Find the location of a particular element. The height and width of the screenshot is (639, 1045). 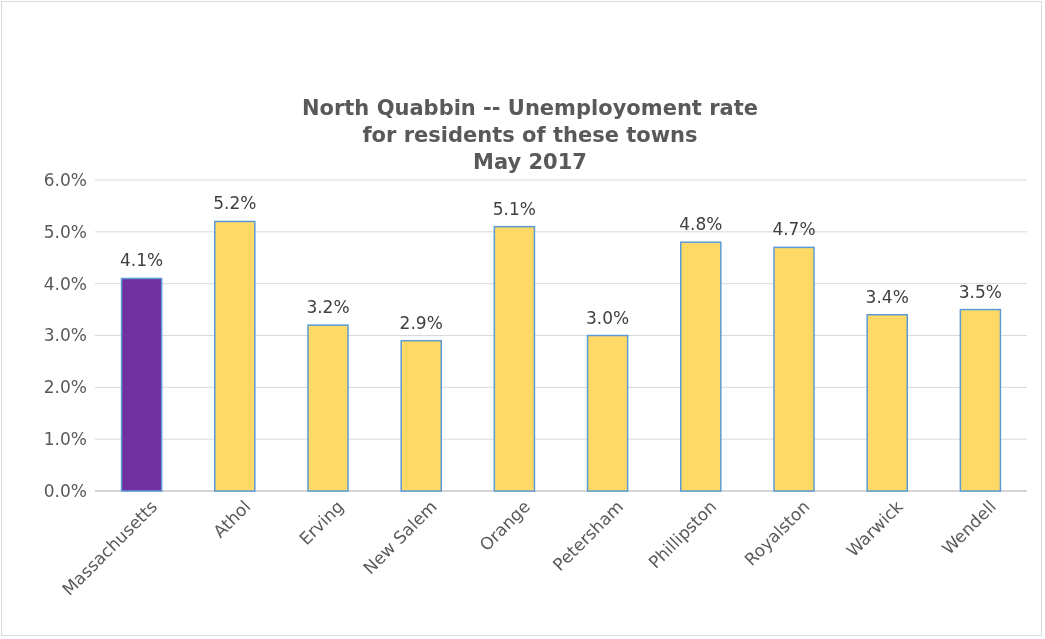

data-label: 3.2% is located at coordinates (328, 307).